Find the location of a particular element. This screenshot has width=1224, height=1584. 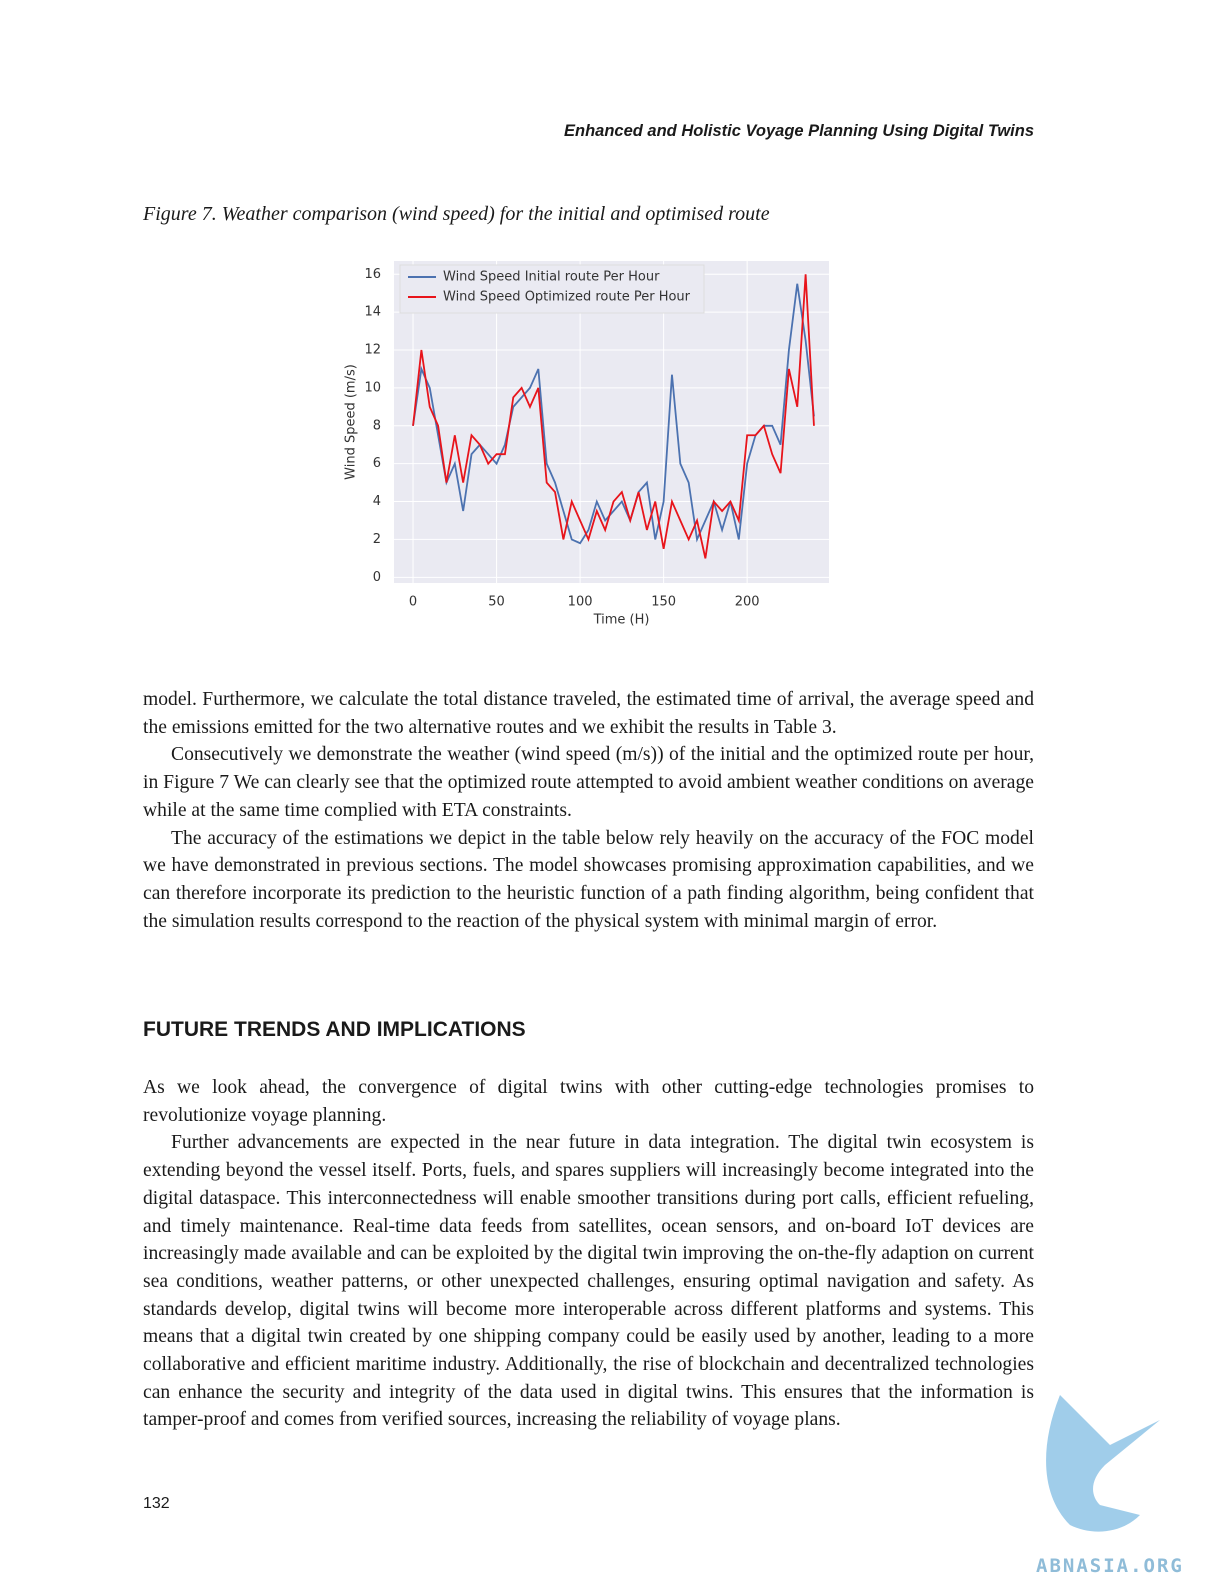

data-line is located at coordinates (613, 416).